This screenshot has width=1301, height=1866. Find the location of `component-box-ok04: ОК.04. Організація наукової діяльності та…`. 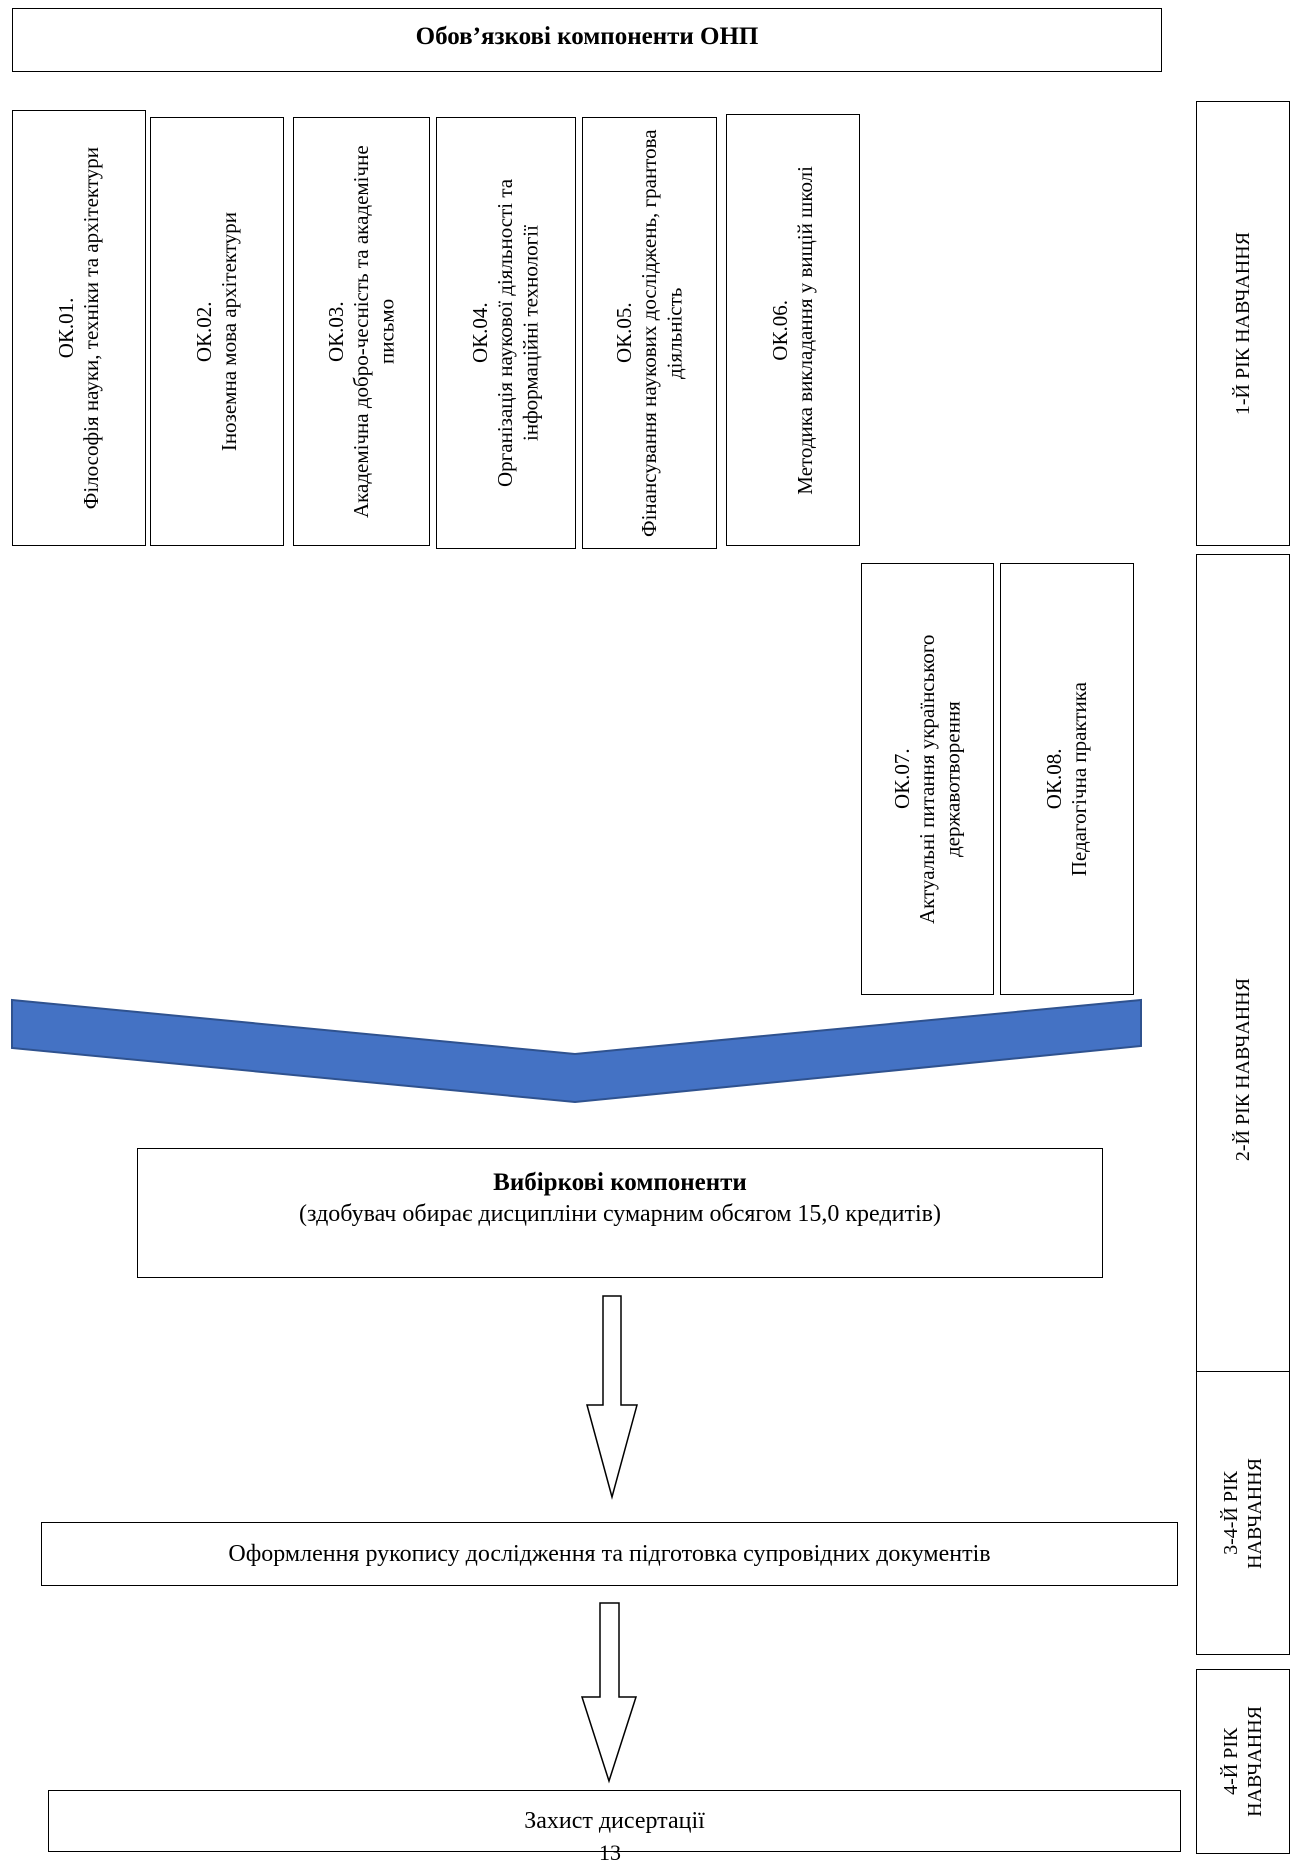

component-box-ok04: ОК.04. Організація наукової діяльності та… is located at coordinates (506, 333).